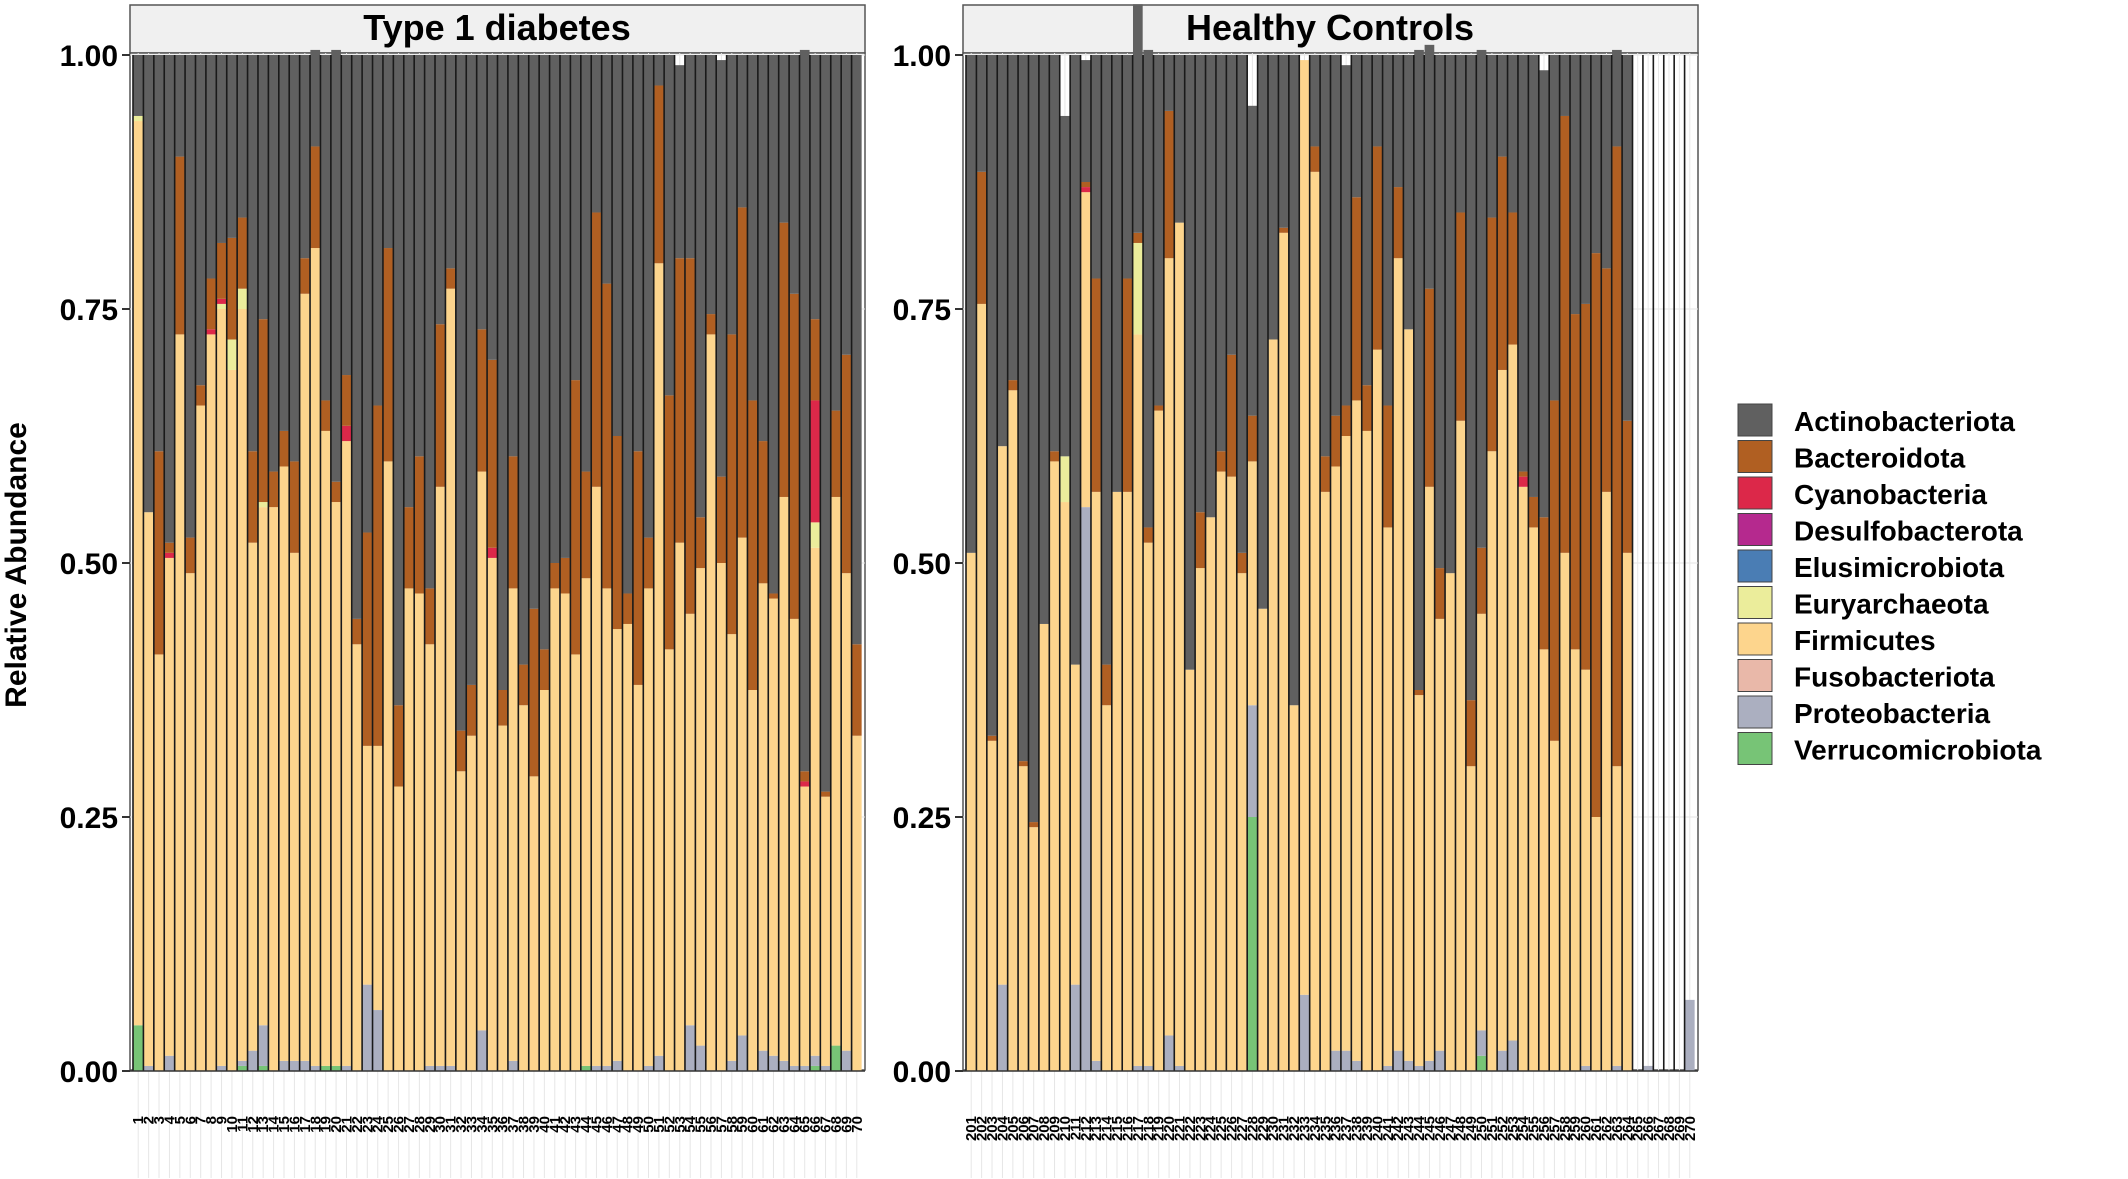 The height and width of the screenshot is (1179, 2128). What do you see at coordinates (586, 1123) in the screenshot?
I see `x-tick-label: 44` at bounding box center [586, 1123].